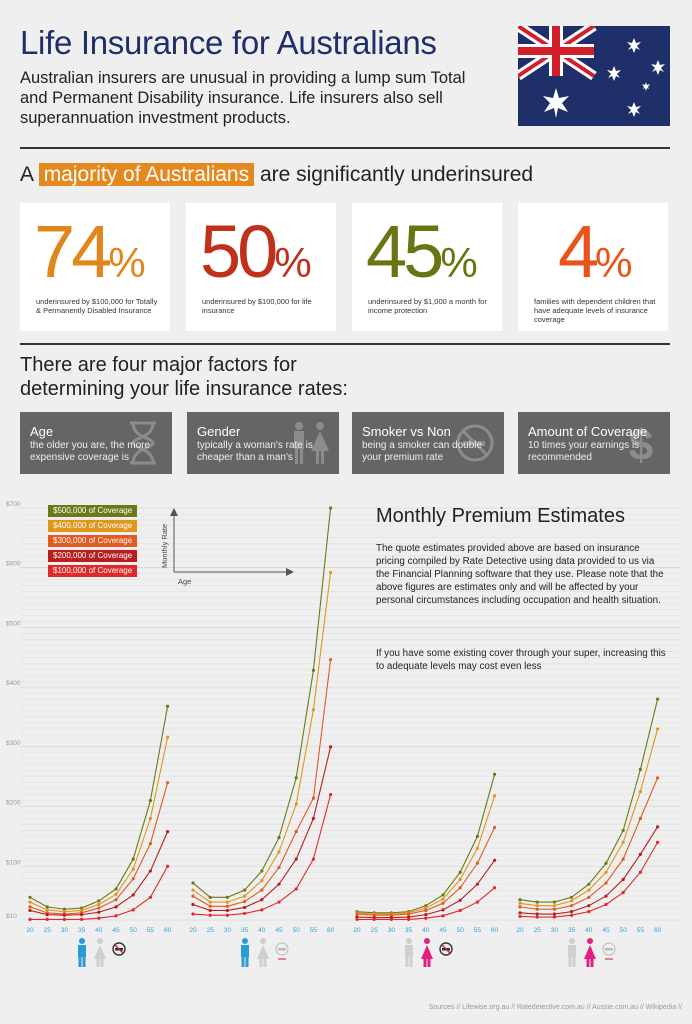  What do you see at coordinates (262, 702) in the screenshot?
I see `series-line` at bounding box center [262, 702].